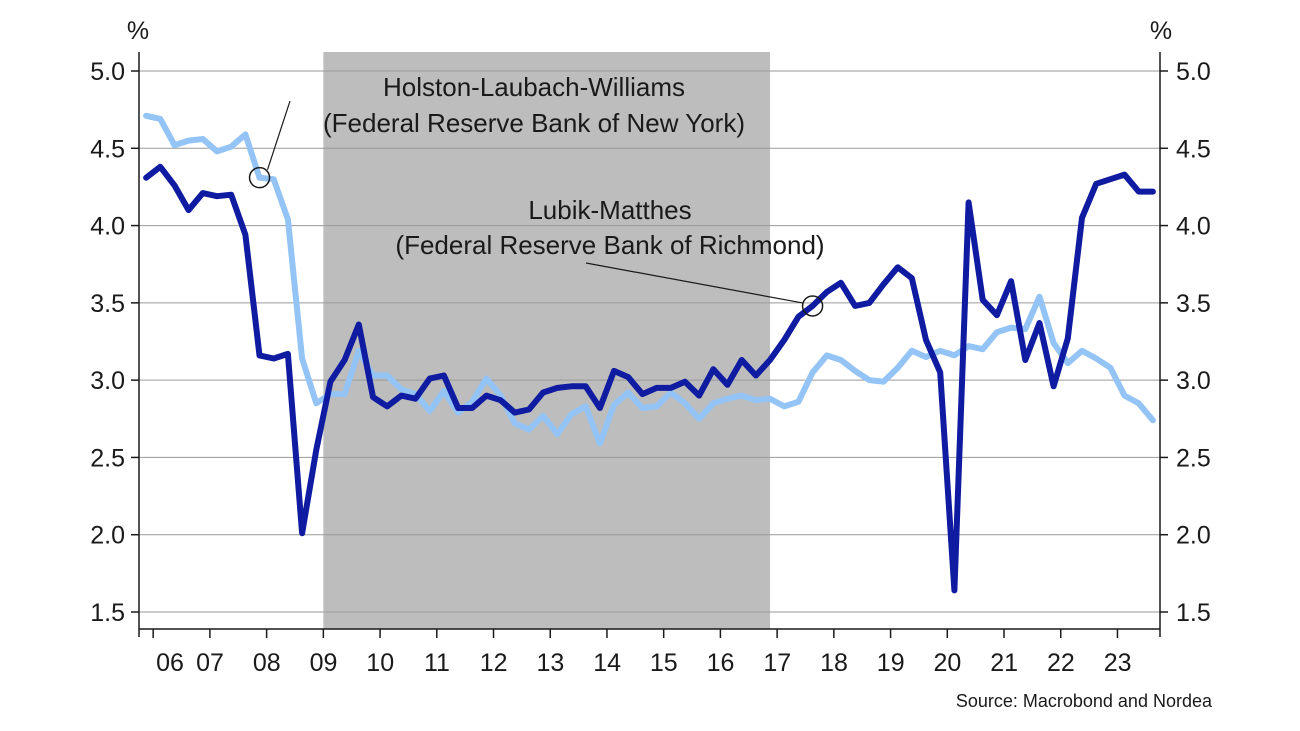  What do you see at coordinates (834, 663) in the screenshot?
I see `x-tick-label: 18` at bounding box center [834, 663].